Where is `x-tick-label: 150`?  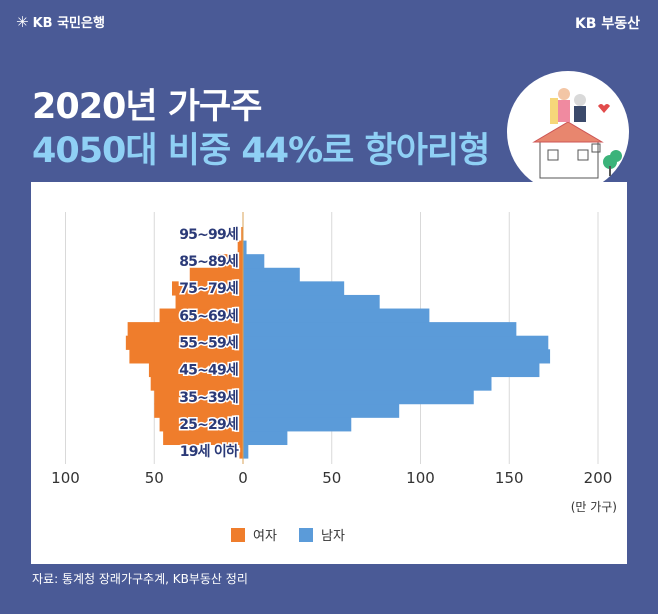 x-tick-label: 150 is located at coordinates (509, 478).